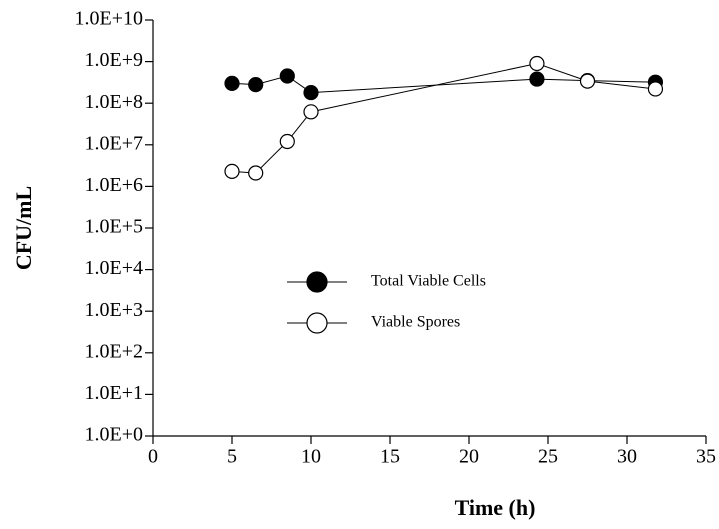  What do you see at coordinates (469, 457) in the screenshot?
I see `x-tick-label: 20` at bounding box center [469, 457].